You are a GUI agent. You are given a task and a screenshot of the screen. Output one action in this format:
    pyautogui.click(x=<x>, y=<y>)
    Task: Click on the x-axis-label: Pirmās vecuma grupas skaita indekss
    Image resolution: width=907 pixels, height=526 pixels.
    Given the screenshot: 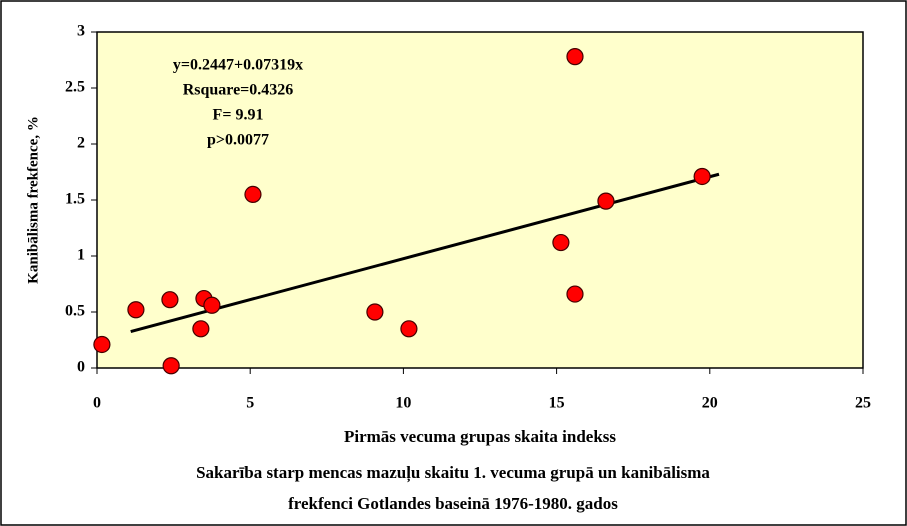 What is the action you would take?
    pyautogui.click(x=480, y=436)
    